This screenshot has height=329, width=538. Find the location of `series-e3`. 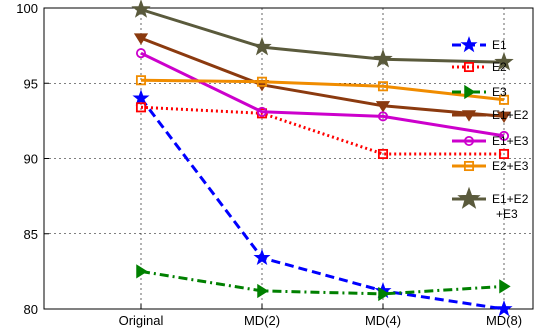

series-e3 is located at coordinates (323, 283).